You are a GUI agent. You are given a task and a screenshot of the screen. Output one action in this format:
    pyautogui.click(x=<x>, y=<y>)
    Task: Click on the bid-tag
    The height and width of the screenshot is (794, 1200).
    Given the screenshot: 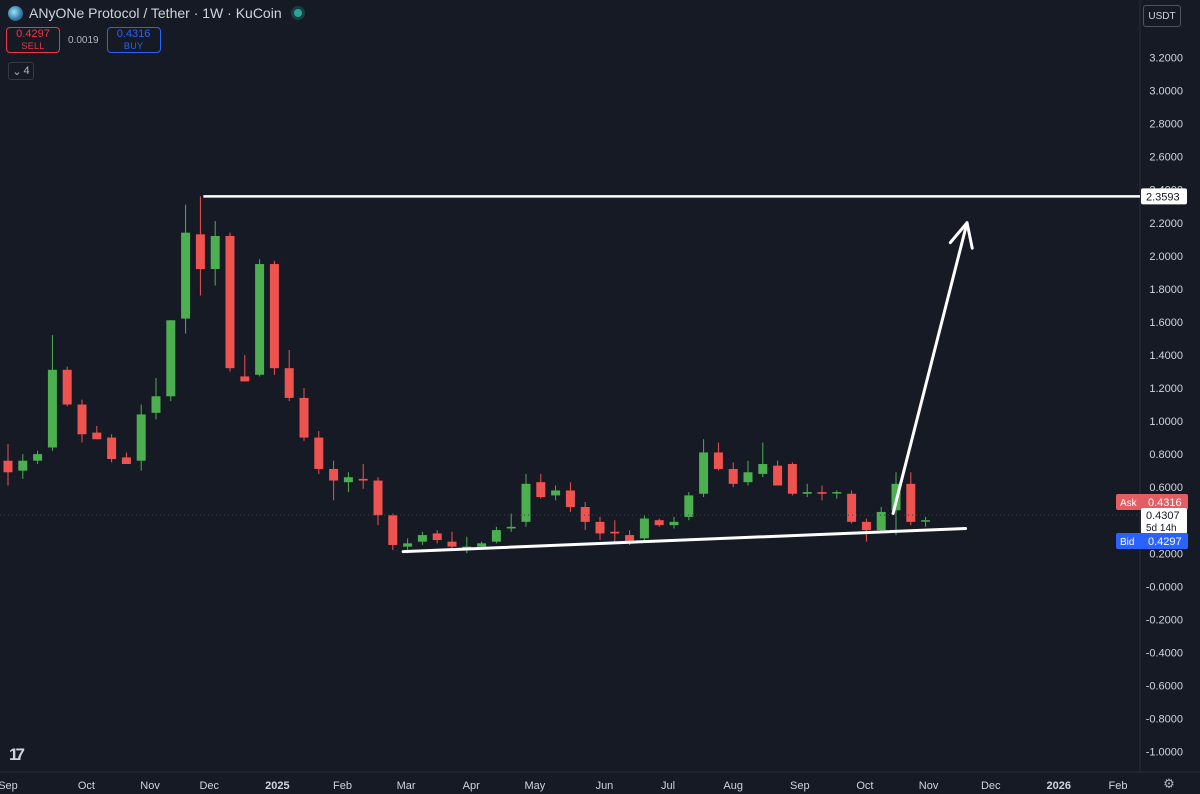 What is the action you would take?
    pyautogui.click(x=1152, y=541)
    